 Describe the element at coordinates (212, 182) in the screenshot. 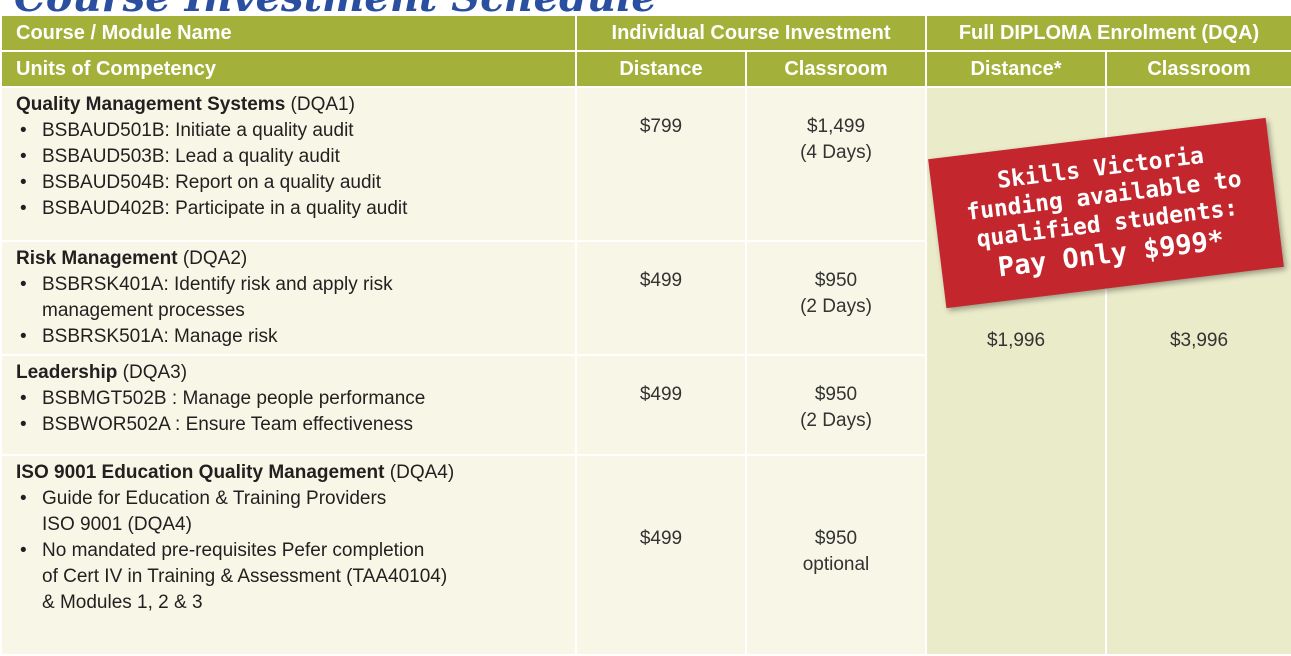

I see `bullet-line: BSBAUD504B: Report on a quality audit` at that location.